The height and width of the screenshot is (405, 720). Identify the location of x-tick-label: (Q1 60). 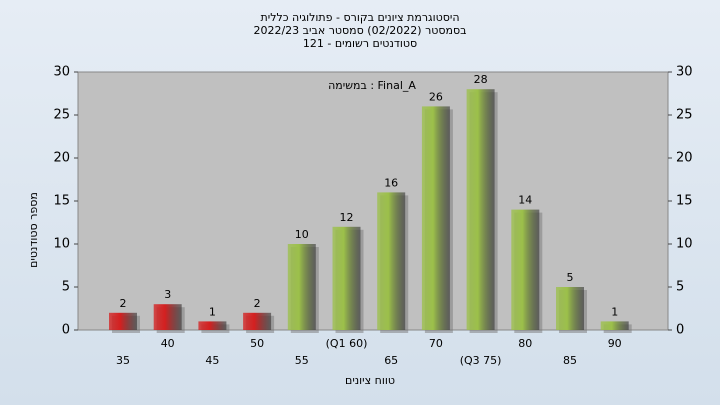
(347, 343).